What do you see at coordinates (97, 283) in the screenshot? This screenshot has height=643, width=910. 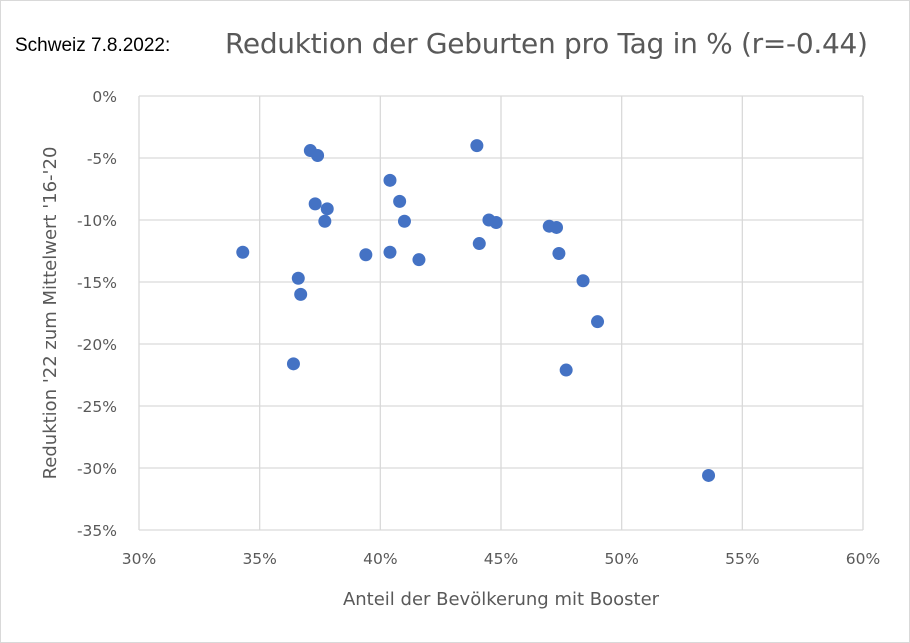 I see `y-tick-label: -15%` at bounding box center [97, 283].